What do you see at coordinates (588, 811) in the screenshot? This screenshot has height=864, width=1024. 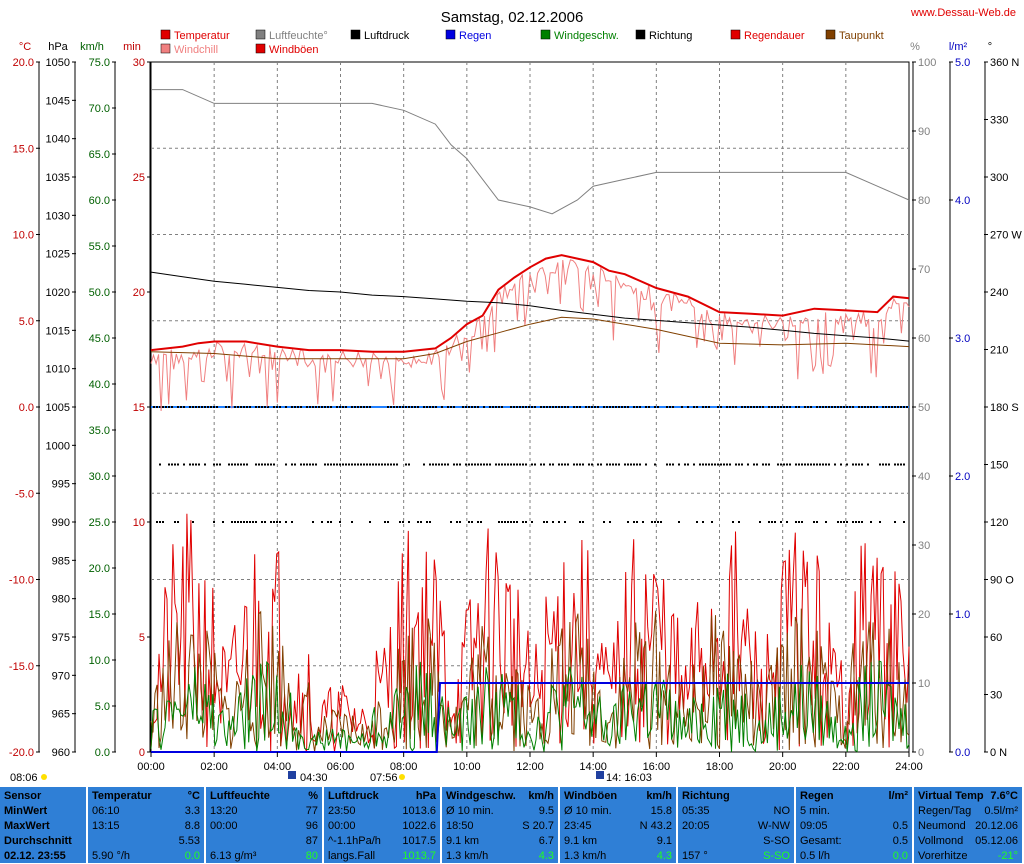 I see `stats-cell-label: Ø 10 min.` at bounding box center [588, 811].